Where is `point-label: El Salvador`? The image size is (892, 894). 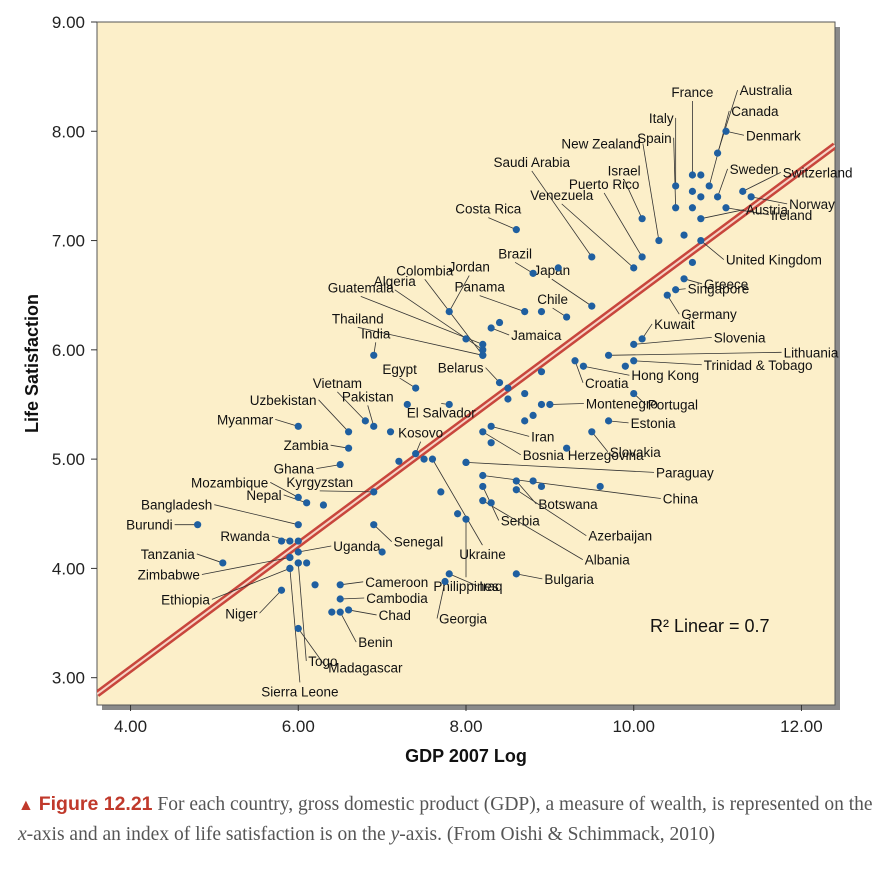
point-label: El Salvador is located at coordinates (442, 412).